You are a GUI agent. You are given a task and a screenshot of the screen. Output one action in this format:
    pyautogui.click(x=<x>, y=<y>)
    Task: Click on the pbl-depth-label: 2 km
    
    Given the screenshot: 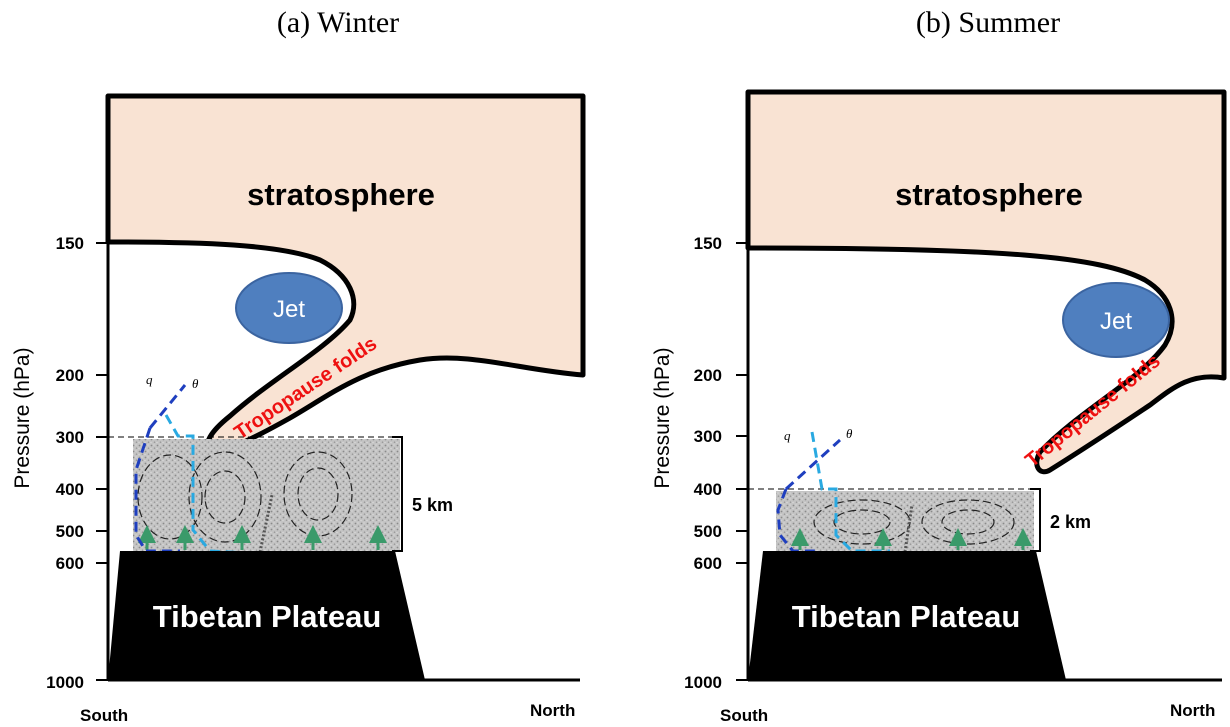 What is the action you would take?
    pyautogui.click(x=1070, y=522)
    